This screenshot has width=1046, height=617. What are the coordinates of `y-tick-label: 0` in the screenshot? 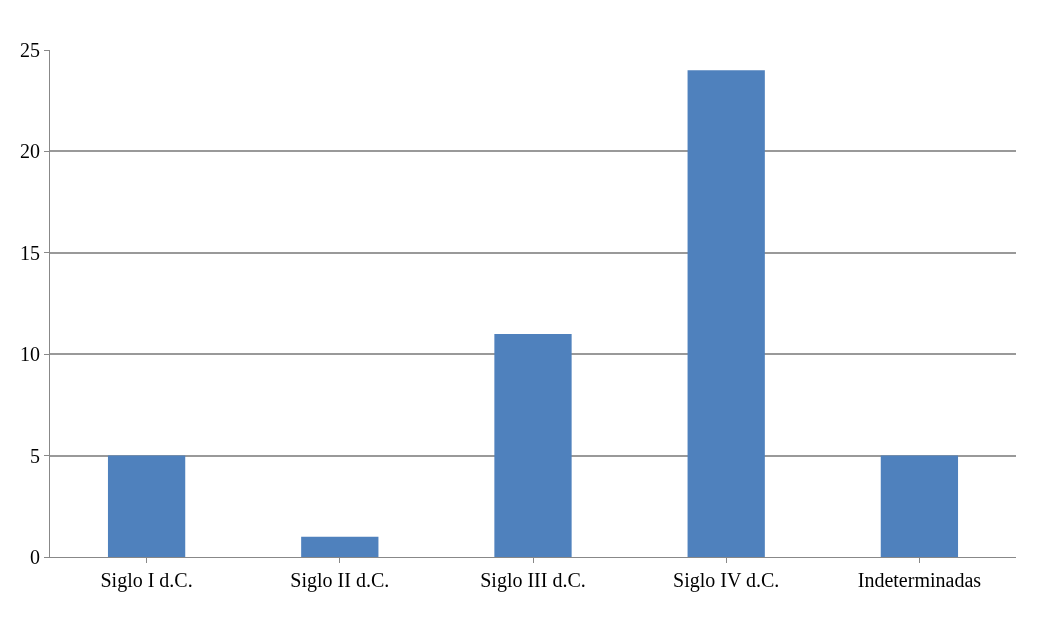 It's located at (35, 557).